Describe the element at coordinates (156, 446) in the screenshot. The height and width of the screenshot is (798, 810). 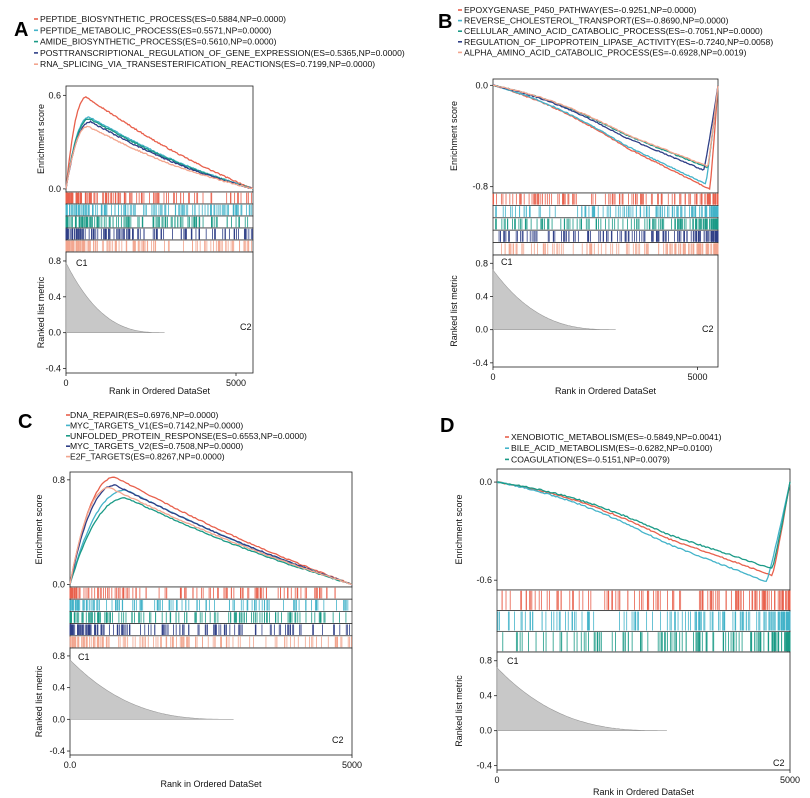
I see `legend-entry: MYC_TARGETS_V2(ES=0.7508,NP=0.0000)` at that location.